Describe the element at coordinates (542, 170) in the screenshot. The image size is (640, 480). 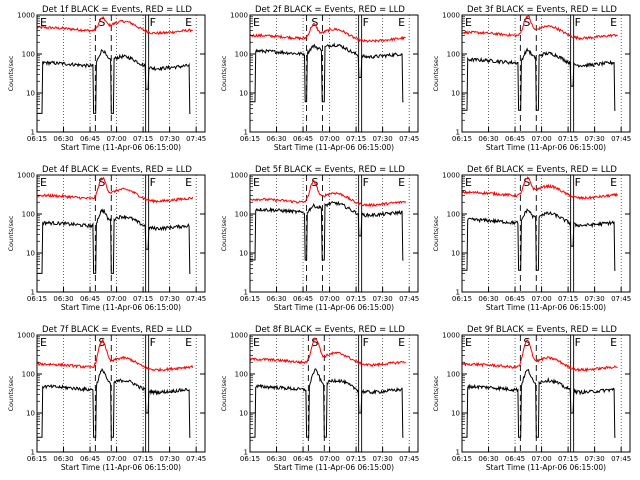
I see `panel-title: Det 6f BLACK = Events, RED = LLD` at that location.